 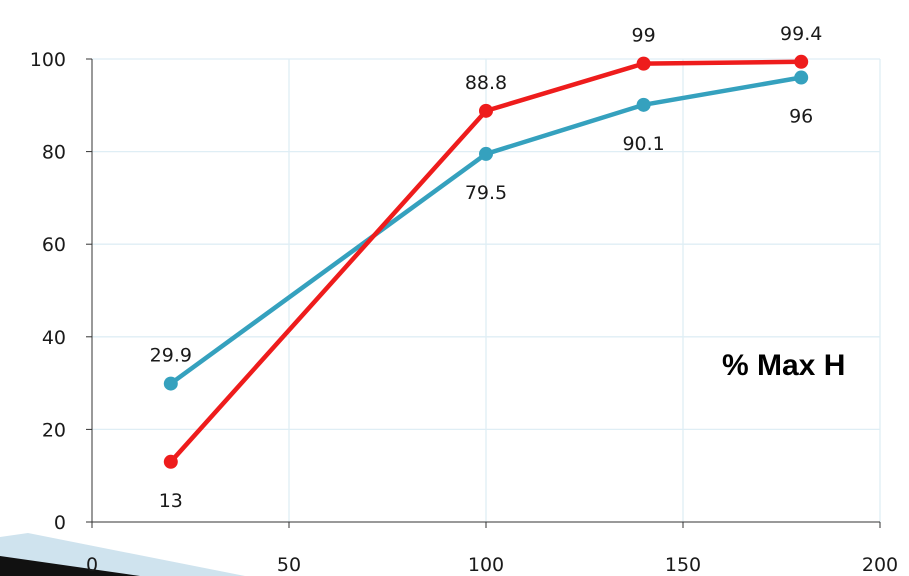 I want to click on y-tick-label: 60, so click(x=54, y=245).